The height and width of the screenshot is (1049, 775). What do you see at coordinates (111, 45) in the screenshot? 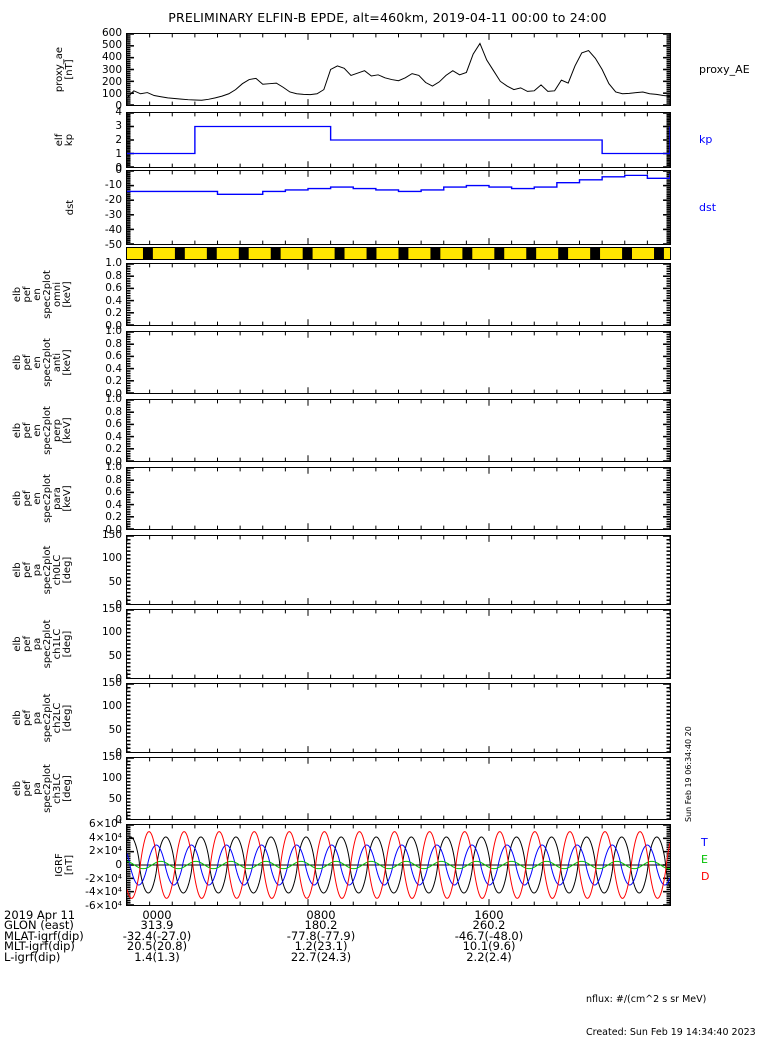
I see `ytick-label: 500` at bounding box center [111, 45].